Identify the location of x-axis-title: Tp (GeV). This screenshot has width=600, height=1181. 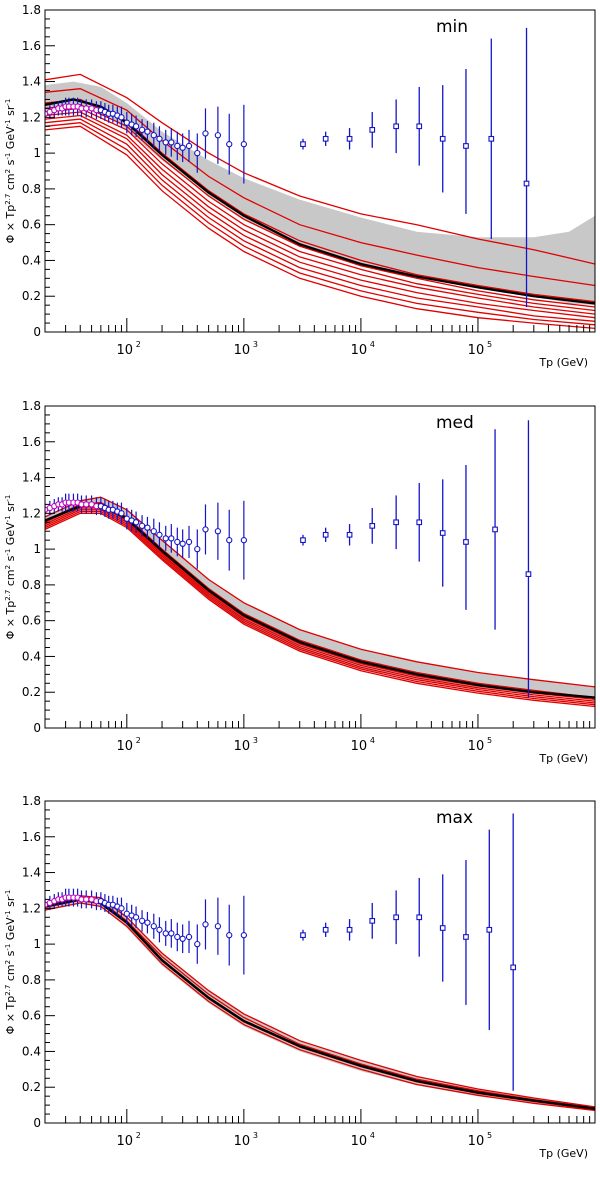
(563, 758).